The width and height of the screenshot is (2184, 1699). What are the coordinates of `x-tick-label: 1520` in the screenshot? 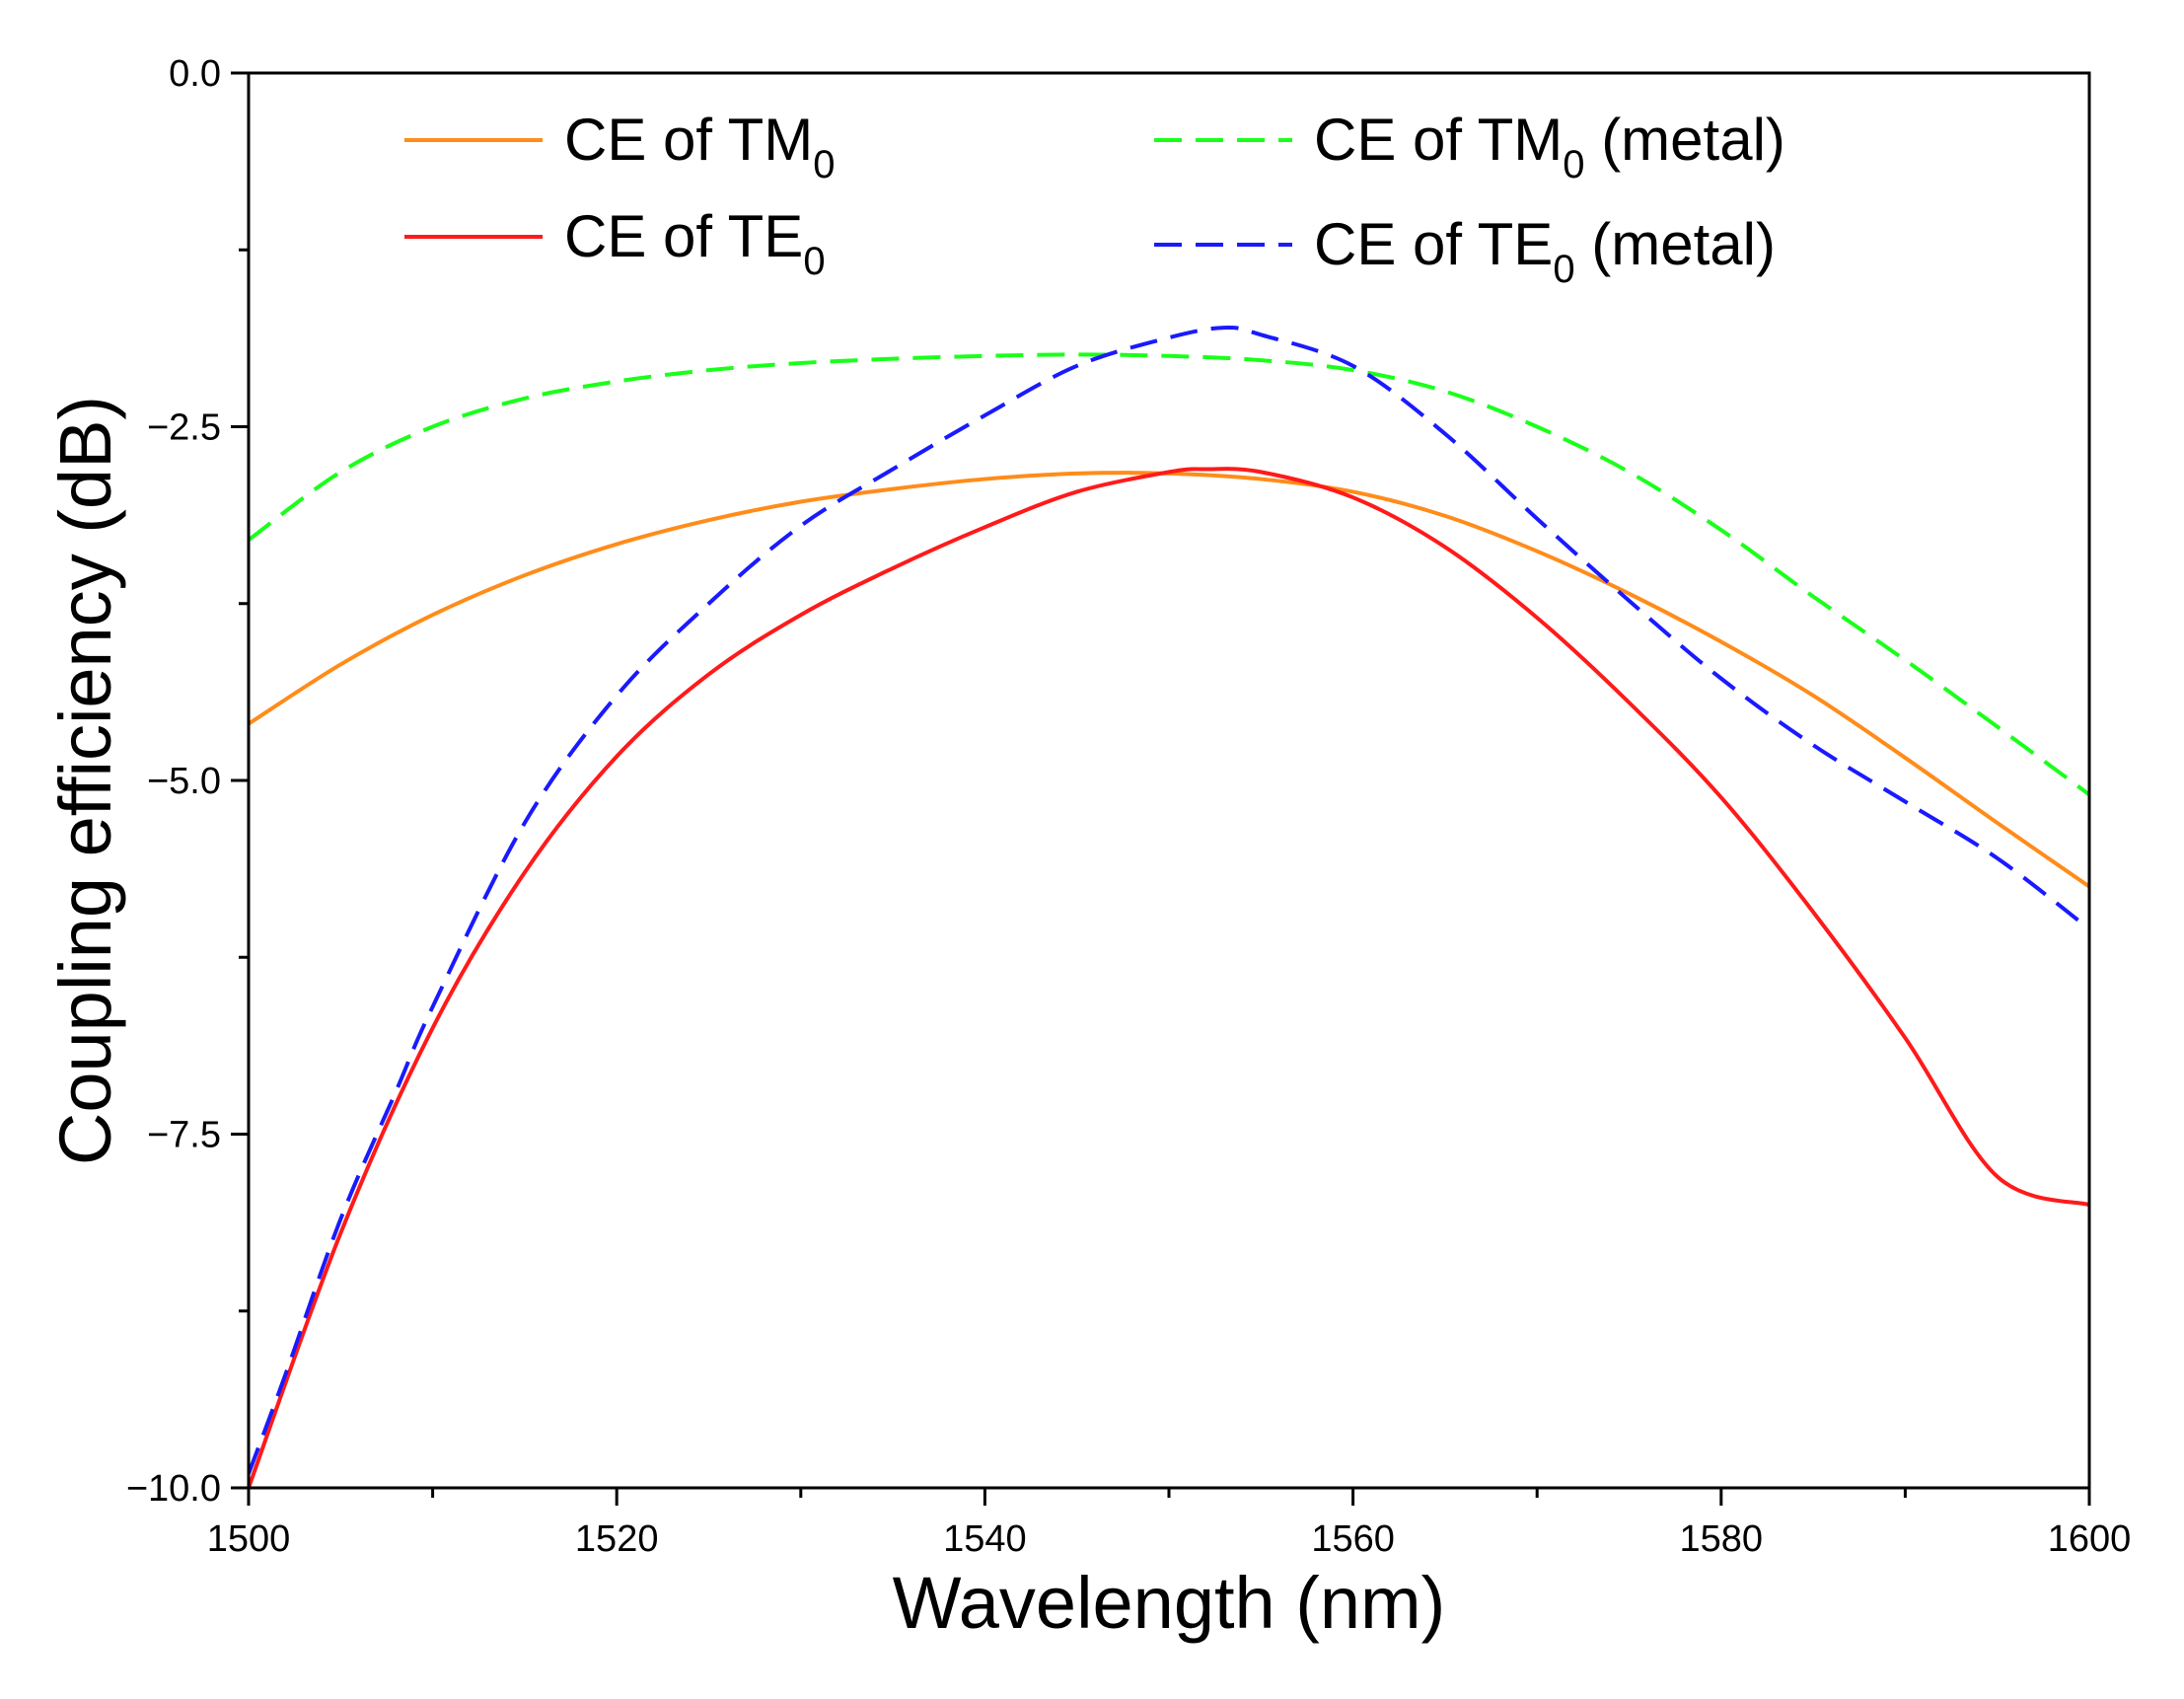 It's located at (617, 1539).